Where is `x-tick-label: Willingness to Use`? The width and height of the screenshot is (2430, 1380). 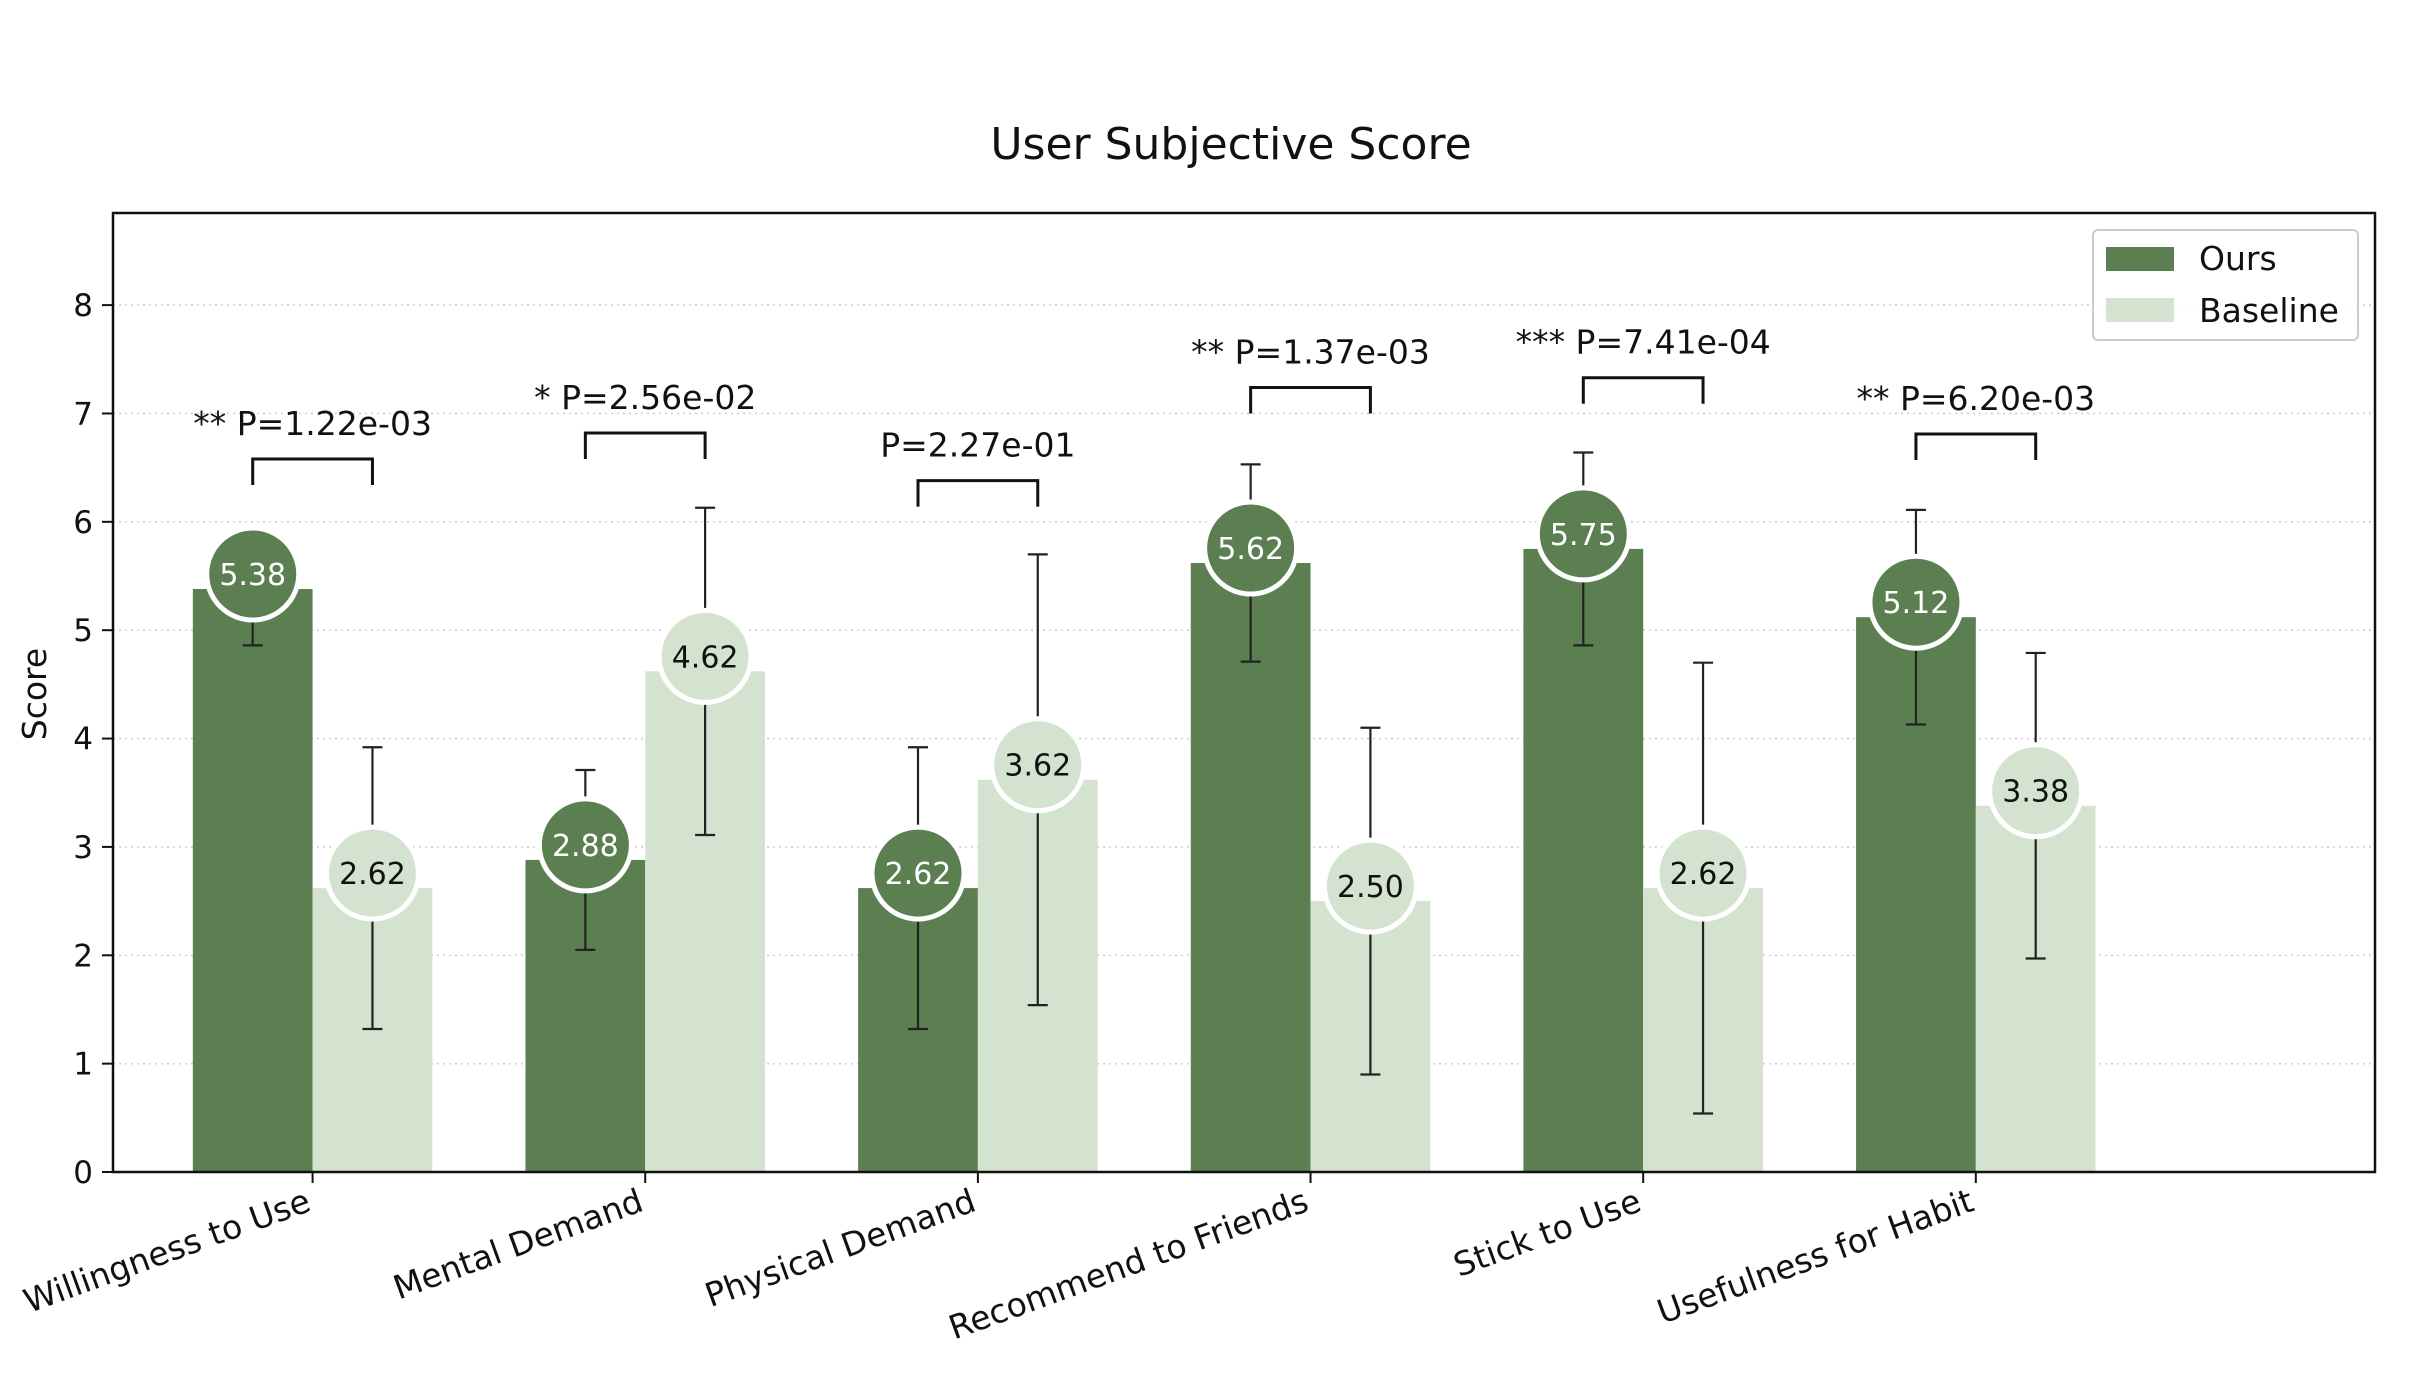 x-tick-label: Willingness to Use is located at coordinates (166, 1251).